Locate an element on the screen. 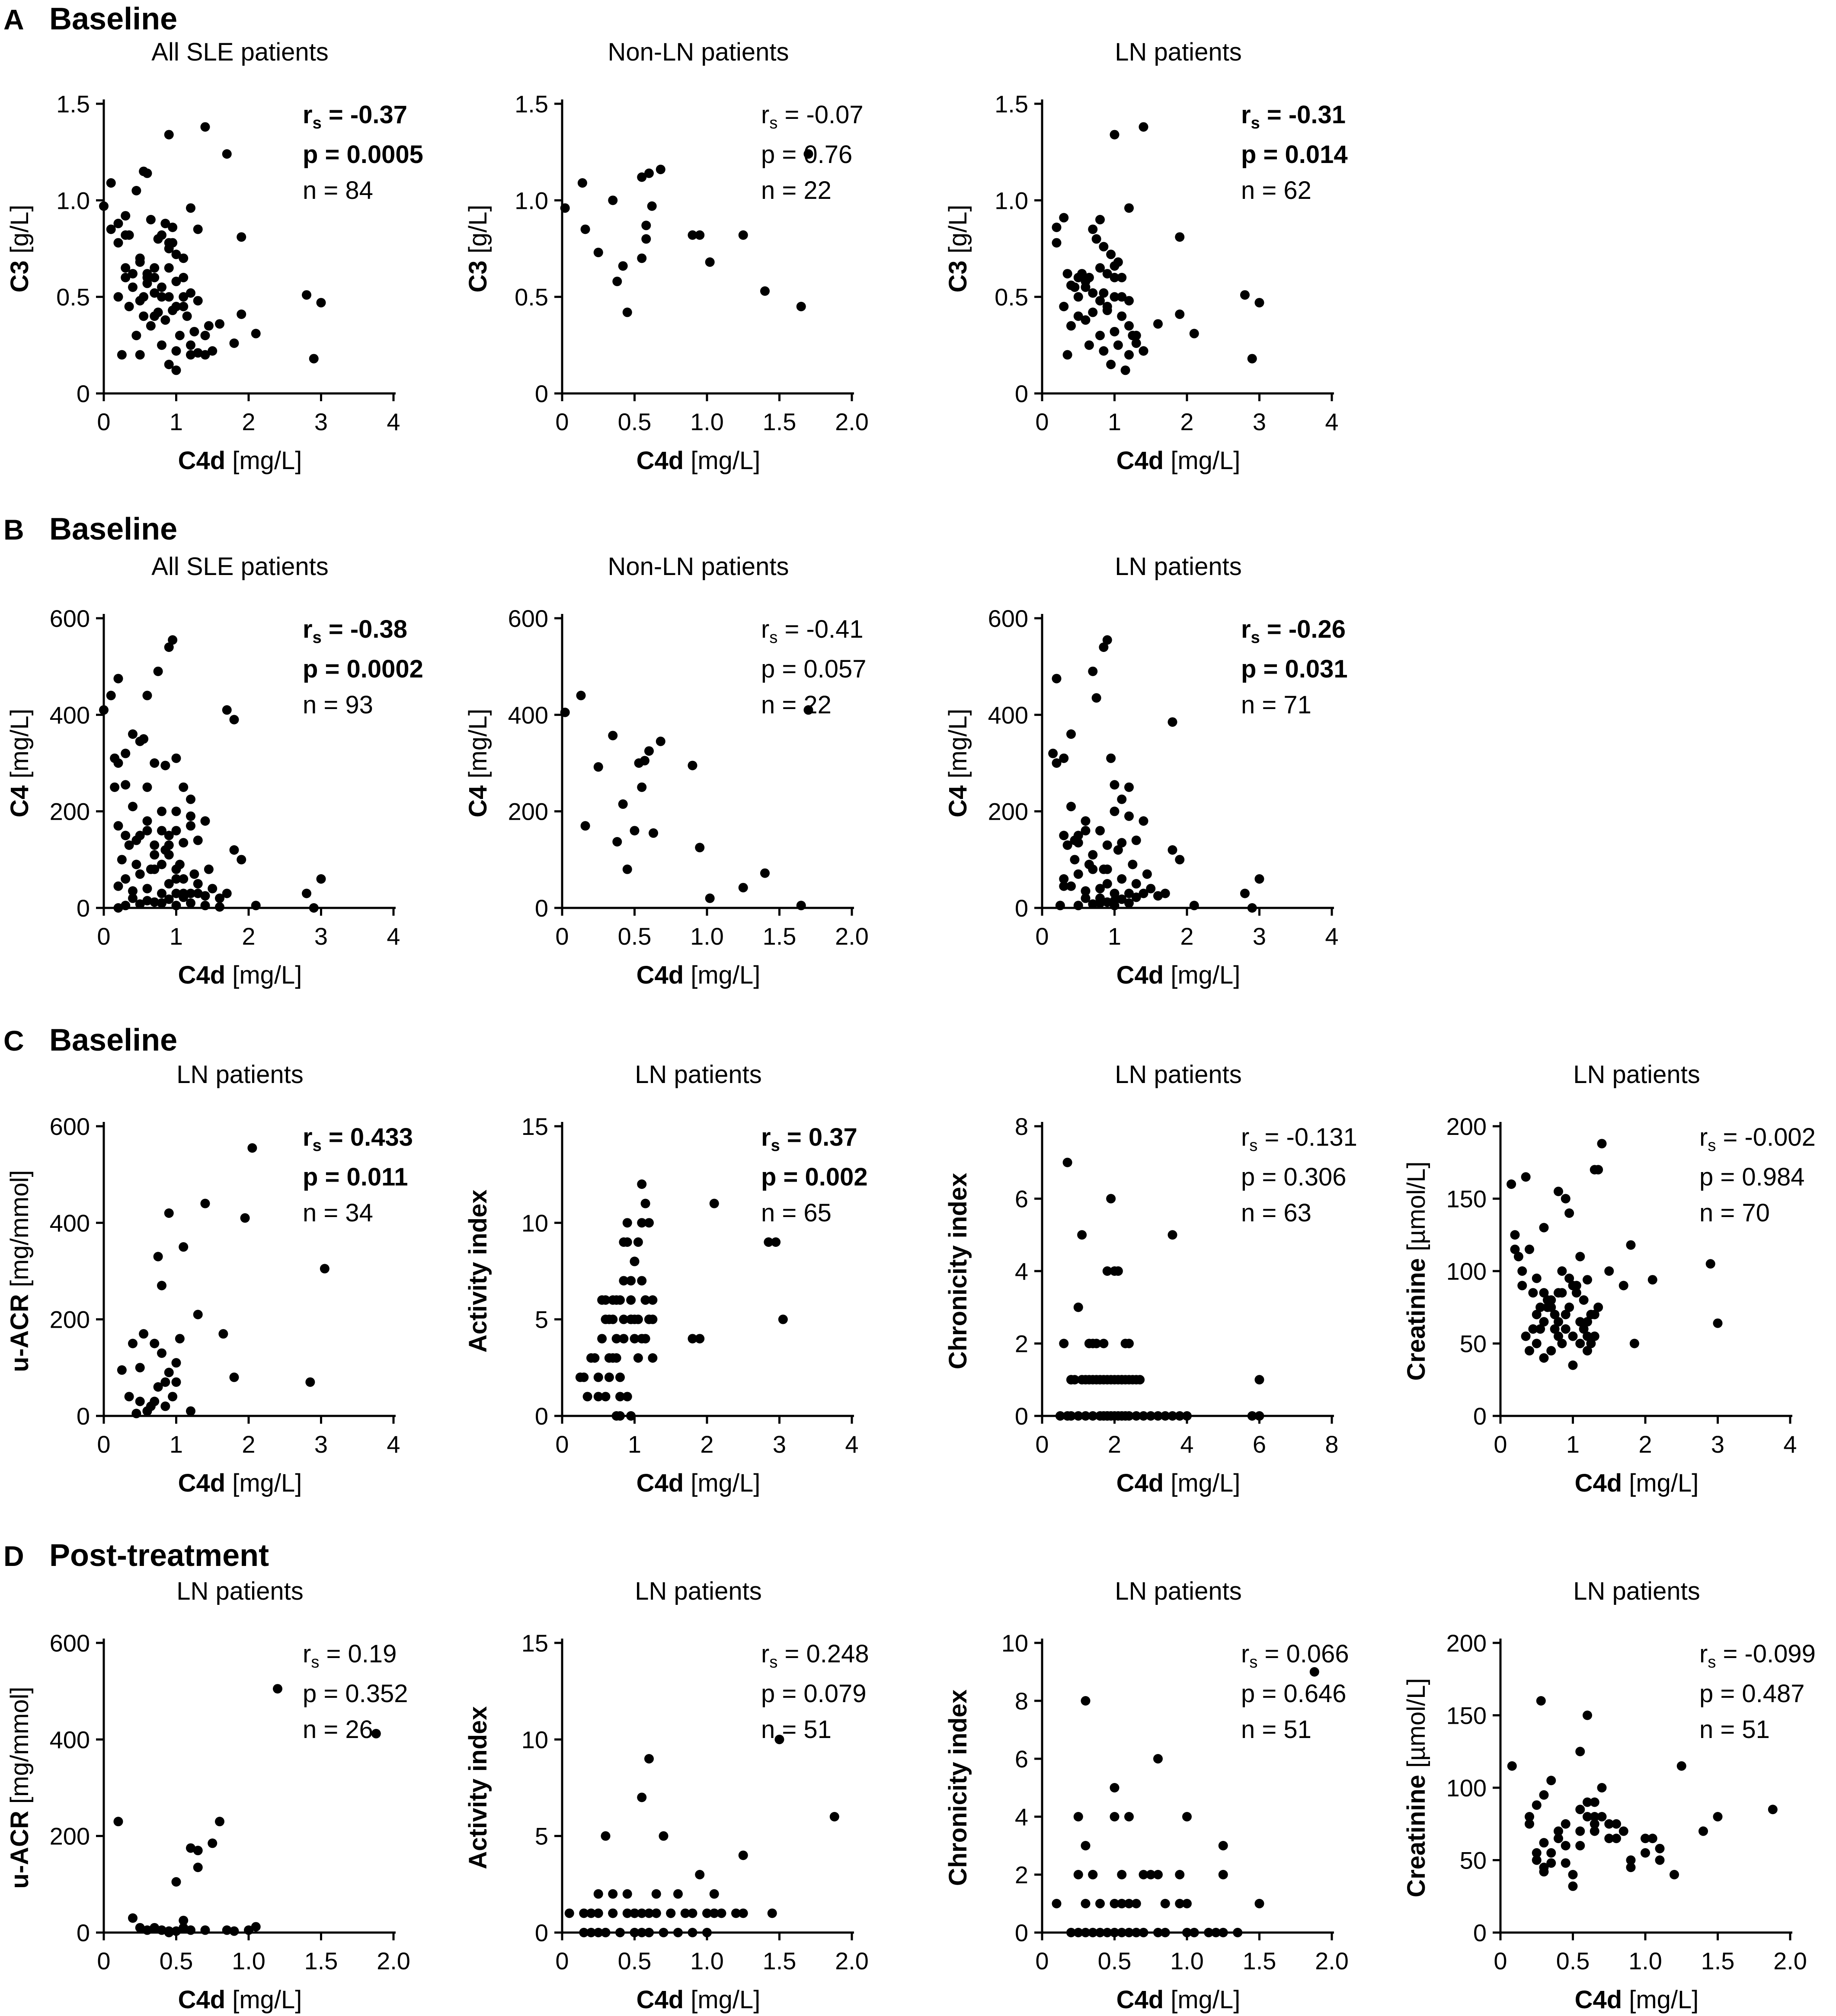  section-heading: Baseline is located at coordinates (113, 1040).